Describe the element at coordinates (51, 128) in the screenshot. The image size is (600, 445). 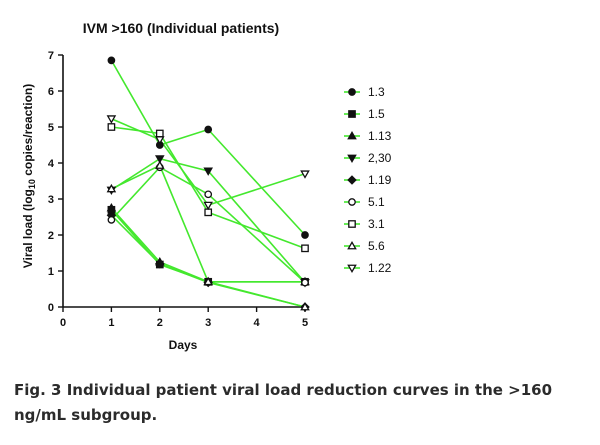
I see `y-tick-label: 5` at that location.